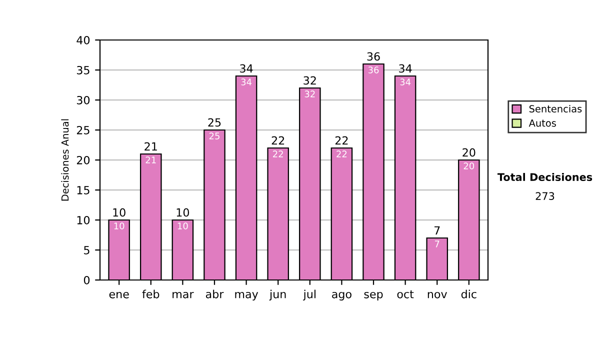  Describe the element at coordinates (119, 295) in the screenshot. I see `x-tick-label: ene` at that location.